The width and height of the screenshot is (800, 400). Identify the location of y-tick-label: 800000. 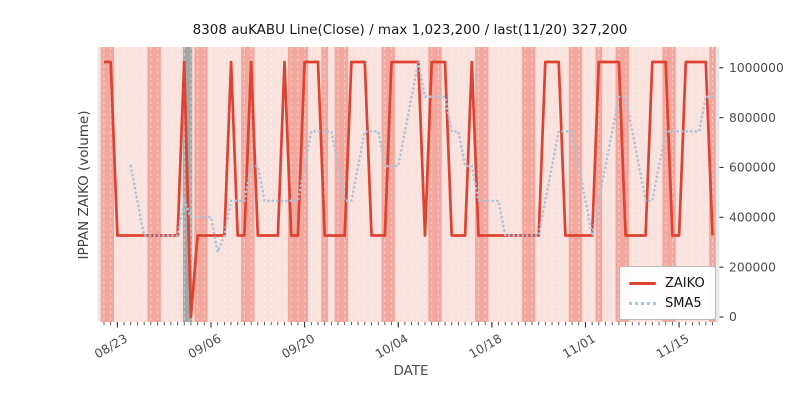
(752, 118).